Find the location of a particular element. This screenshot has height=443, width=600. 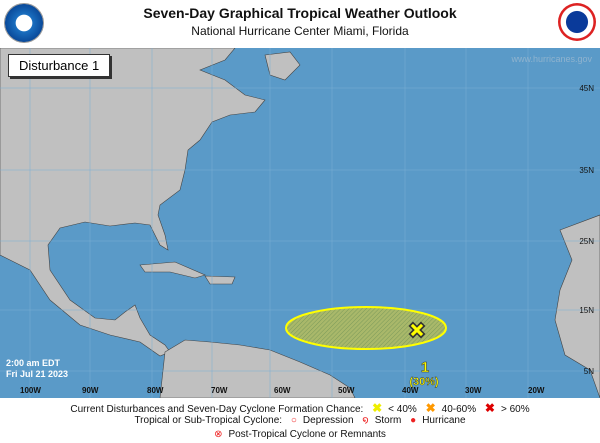

lon-label: 40W is located at coordinates (410, 390).